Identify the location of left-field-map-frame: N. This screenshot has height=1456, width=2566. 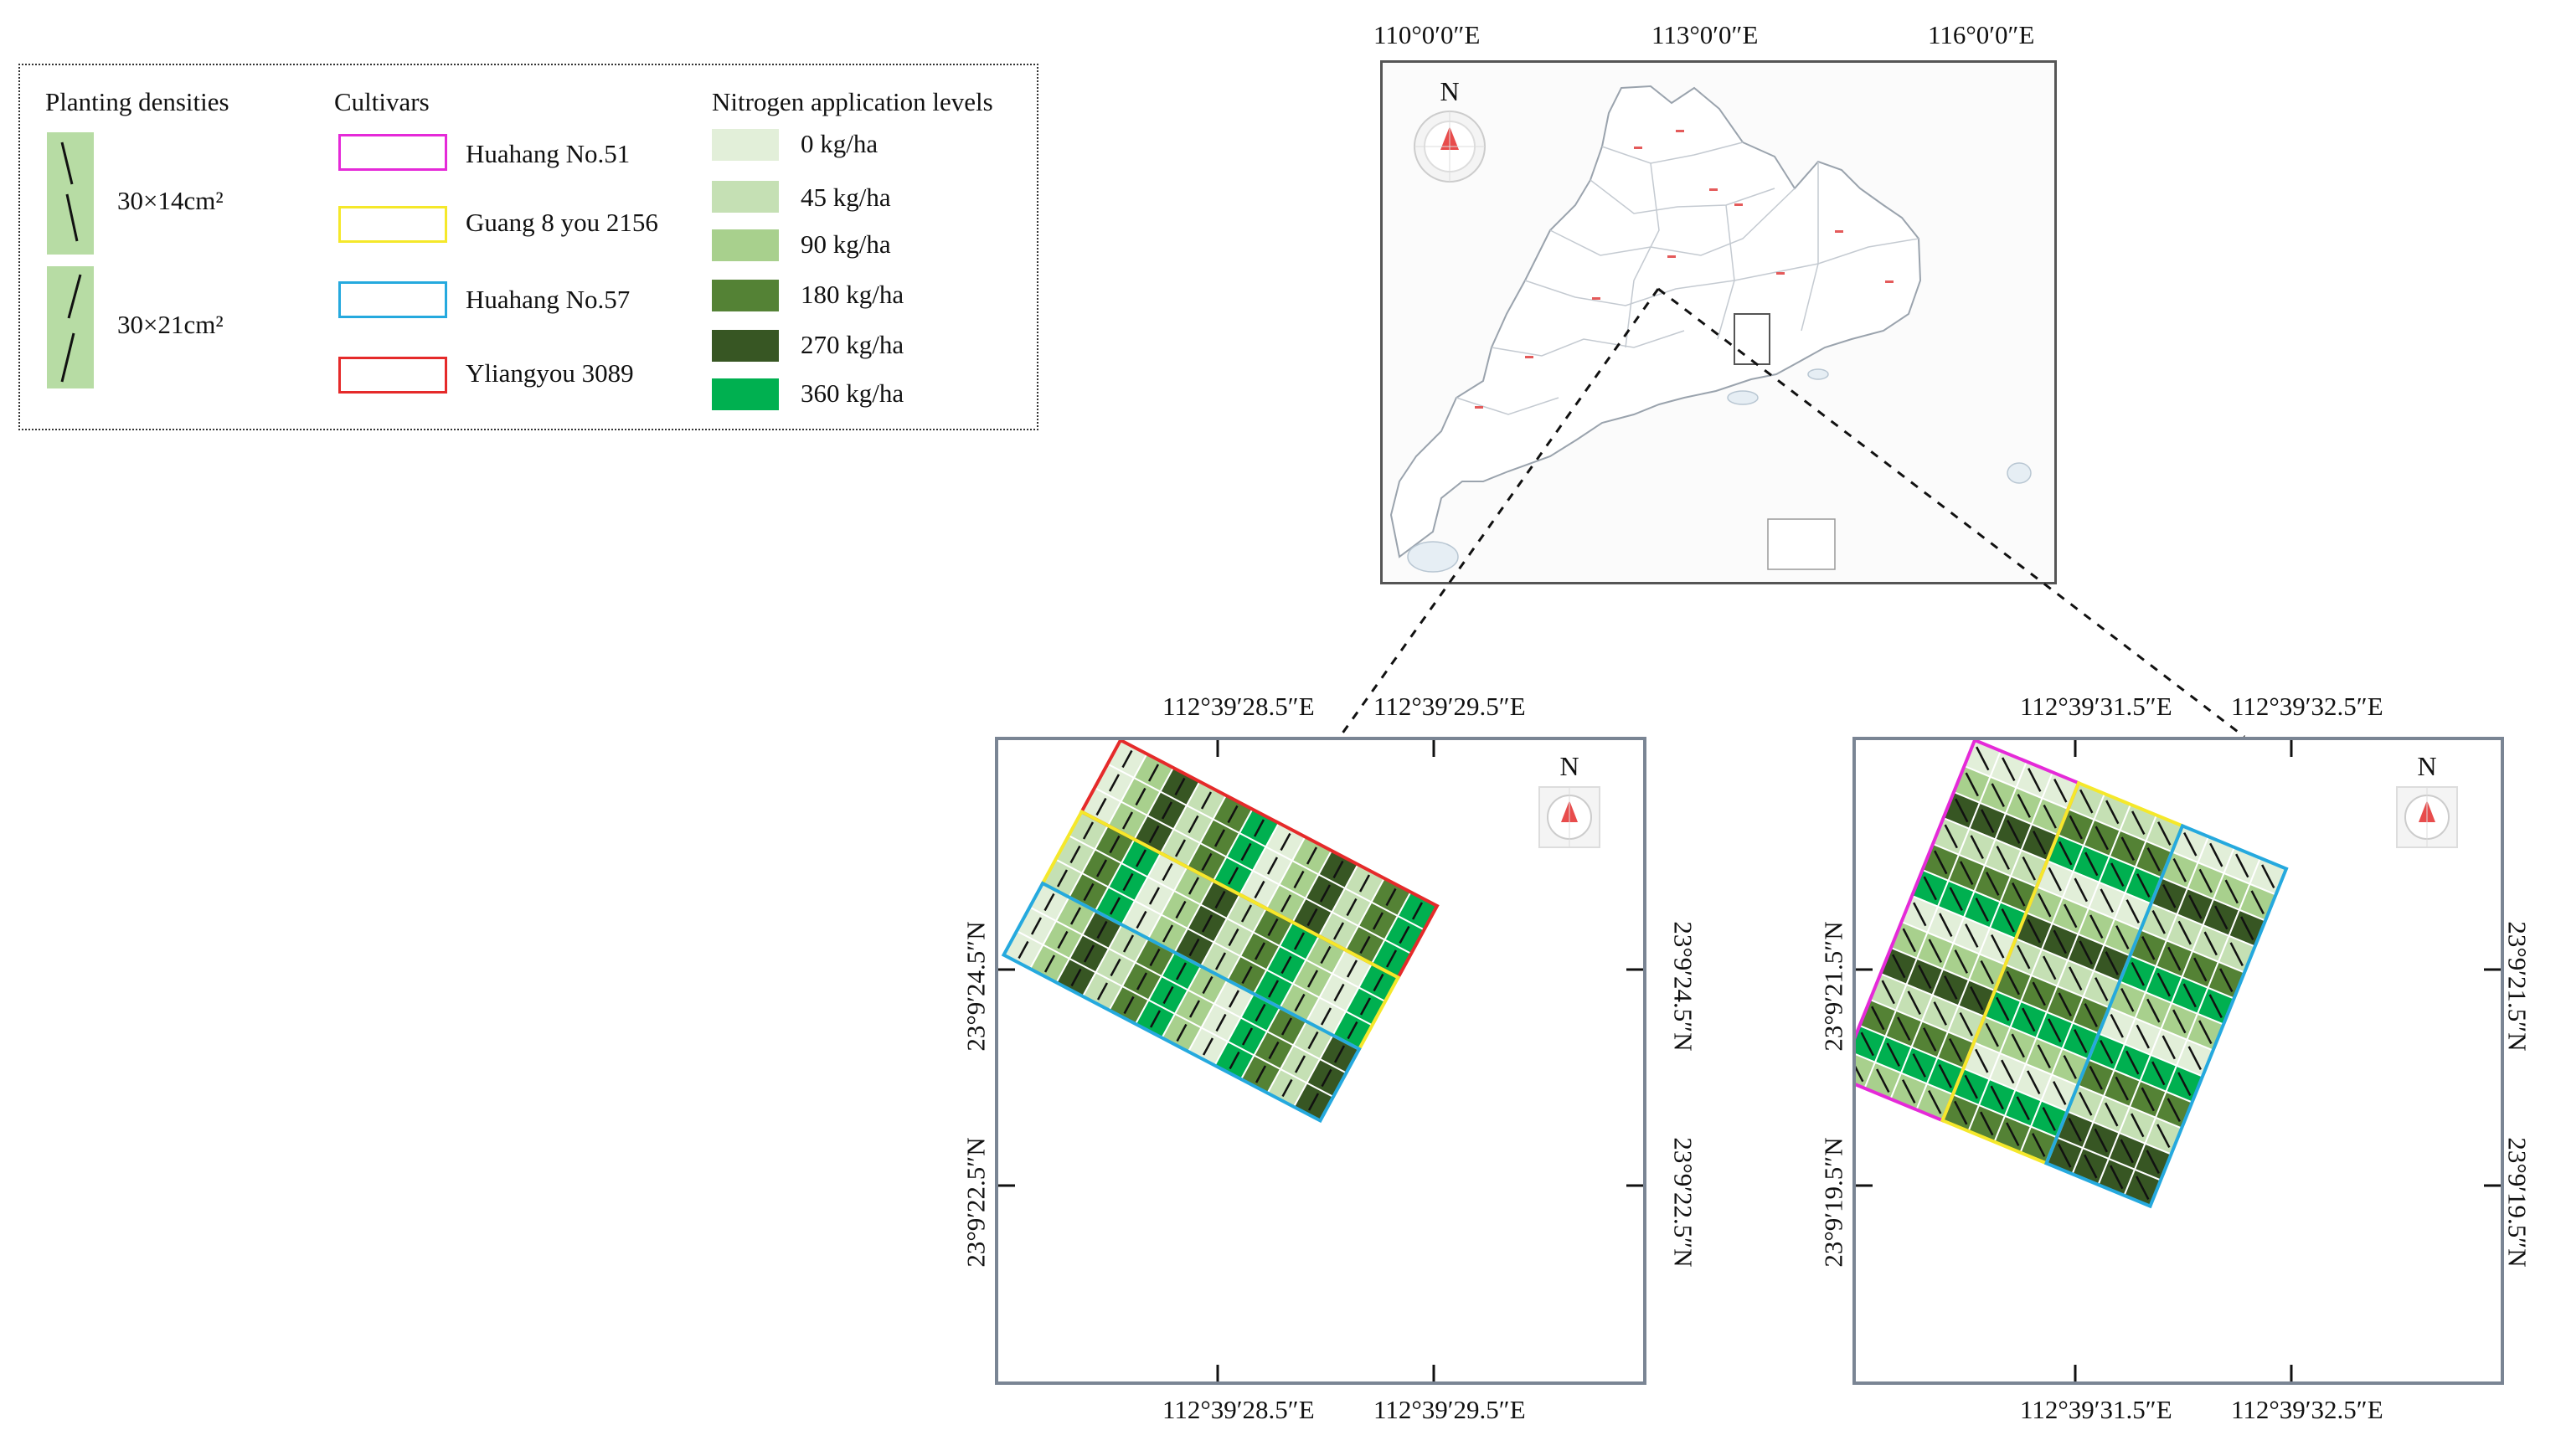
(1320, 1061).